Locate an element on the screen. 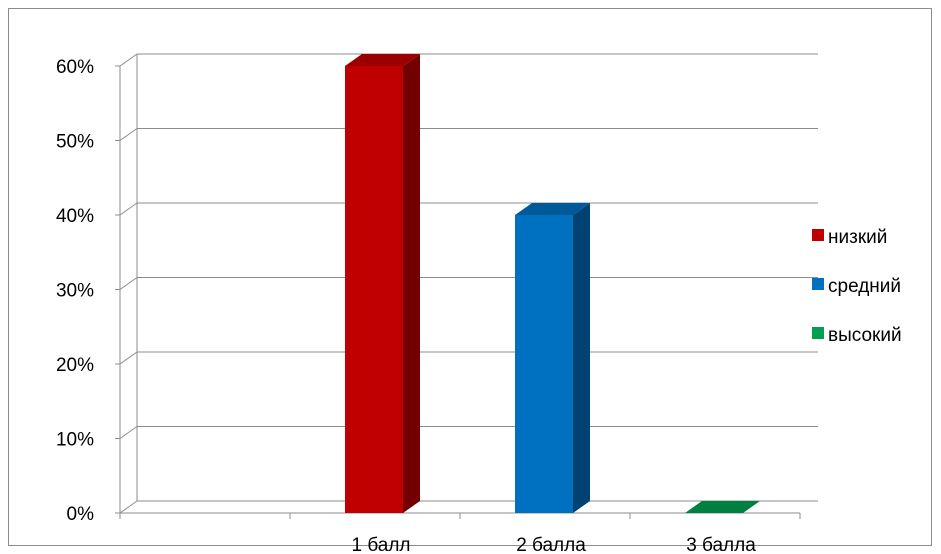 The height and width of the screenshot is (554, 941). y-axis-ticks: 0% 10% 20% 30% 40% 50% 60% is located at coordinates (88, 291).